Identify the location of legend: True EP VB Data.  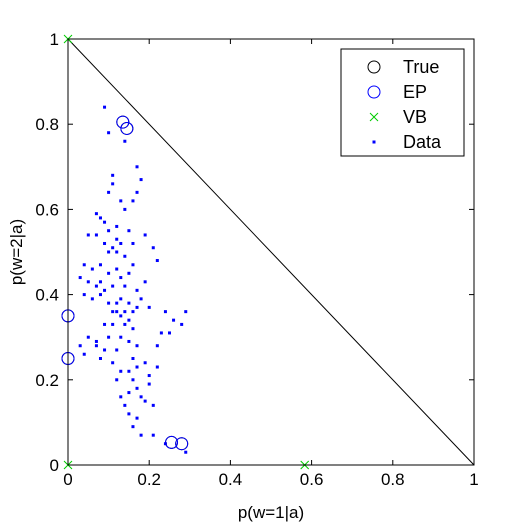
(402, 102).